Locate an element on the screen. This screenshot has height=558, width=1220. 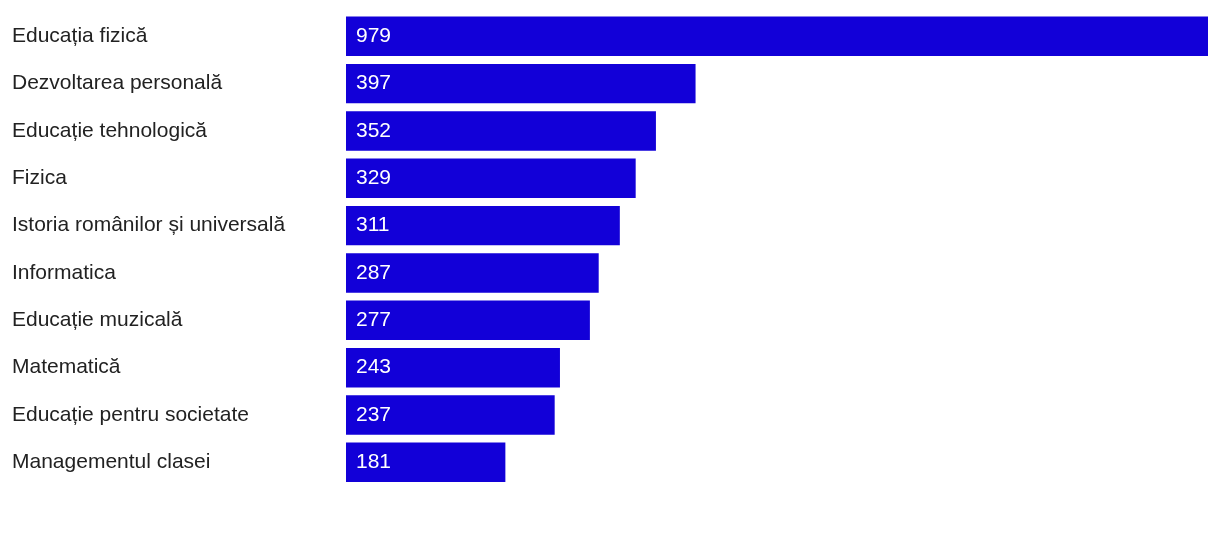
y-tick-label: Educația fizică is located at coordinates (80, 35).